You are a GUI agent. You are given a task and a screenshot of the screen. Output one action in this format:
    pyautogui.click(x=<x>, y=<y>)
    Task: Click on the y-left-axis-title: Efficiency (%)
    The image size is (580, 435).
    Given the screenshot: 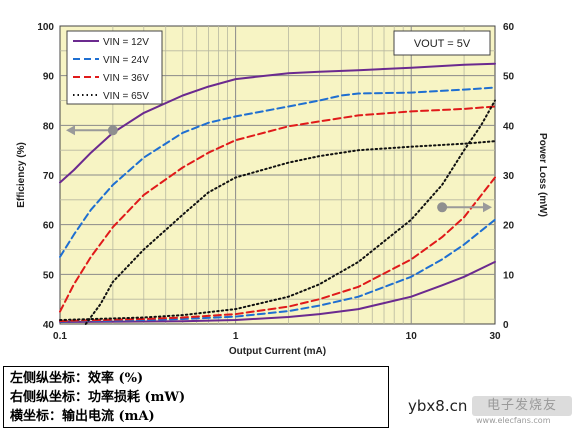 What is the action you would take?
    pyautogui.click(x=21, y=175)
    